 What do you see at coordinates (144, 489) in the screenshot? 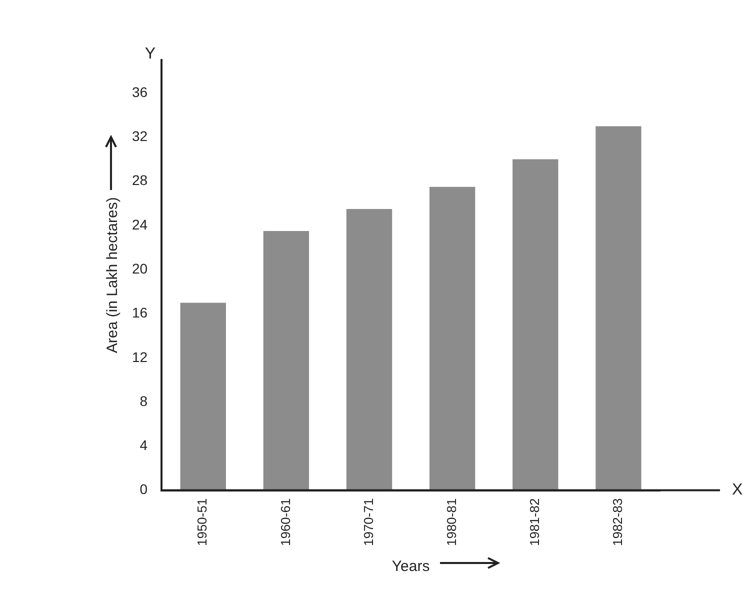
I see `y-tick-label: 0` at bounding box center [144, 489].